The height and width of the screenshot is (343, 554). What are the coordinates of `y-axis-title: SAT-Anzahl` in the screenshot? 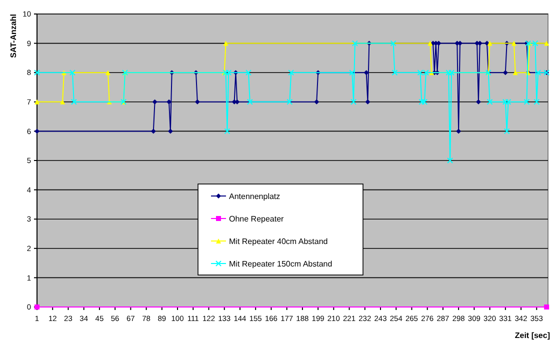 It's located at (13, 36).